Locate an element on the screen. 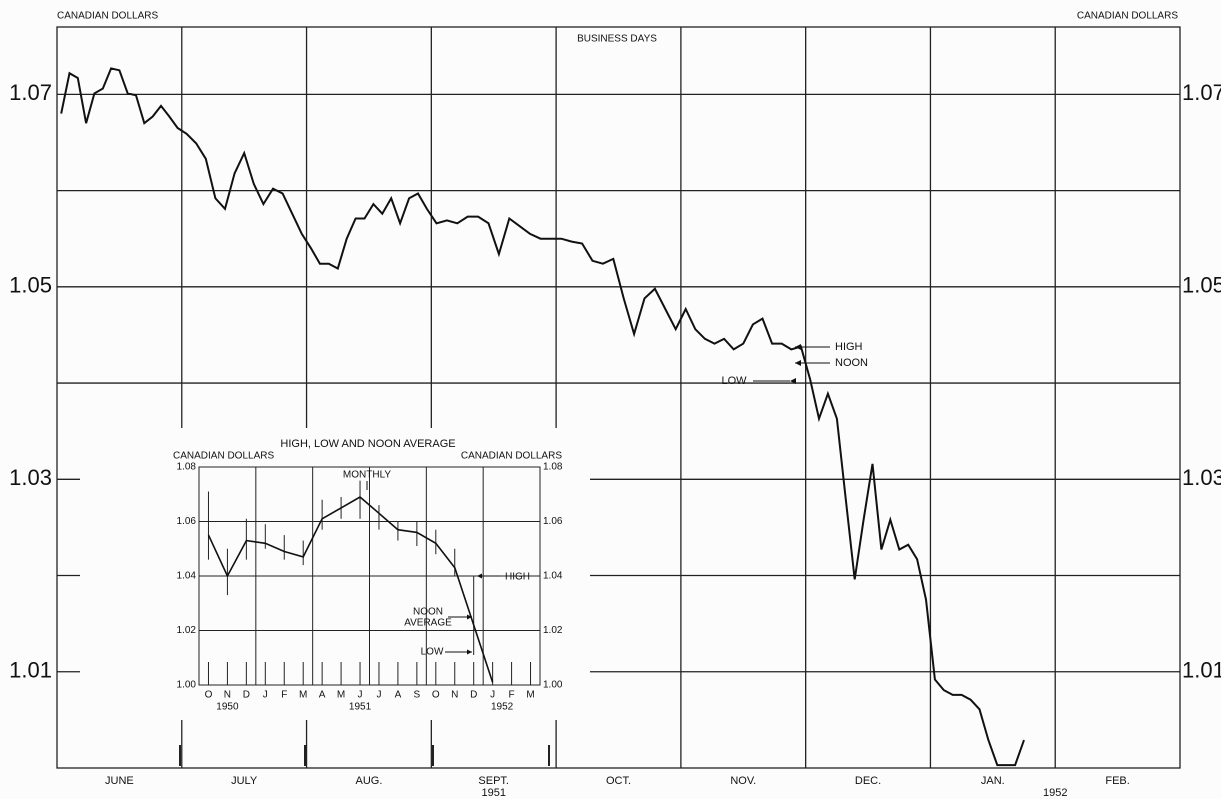 This screenshot has width=1221, height=799. noon-line is located at coordinates (350, 589).